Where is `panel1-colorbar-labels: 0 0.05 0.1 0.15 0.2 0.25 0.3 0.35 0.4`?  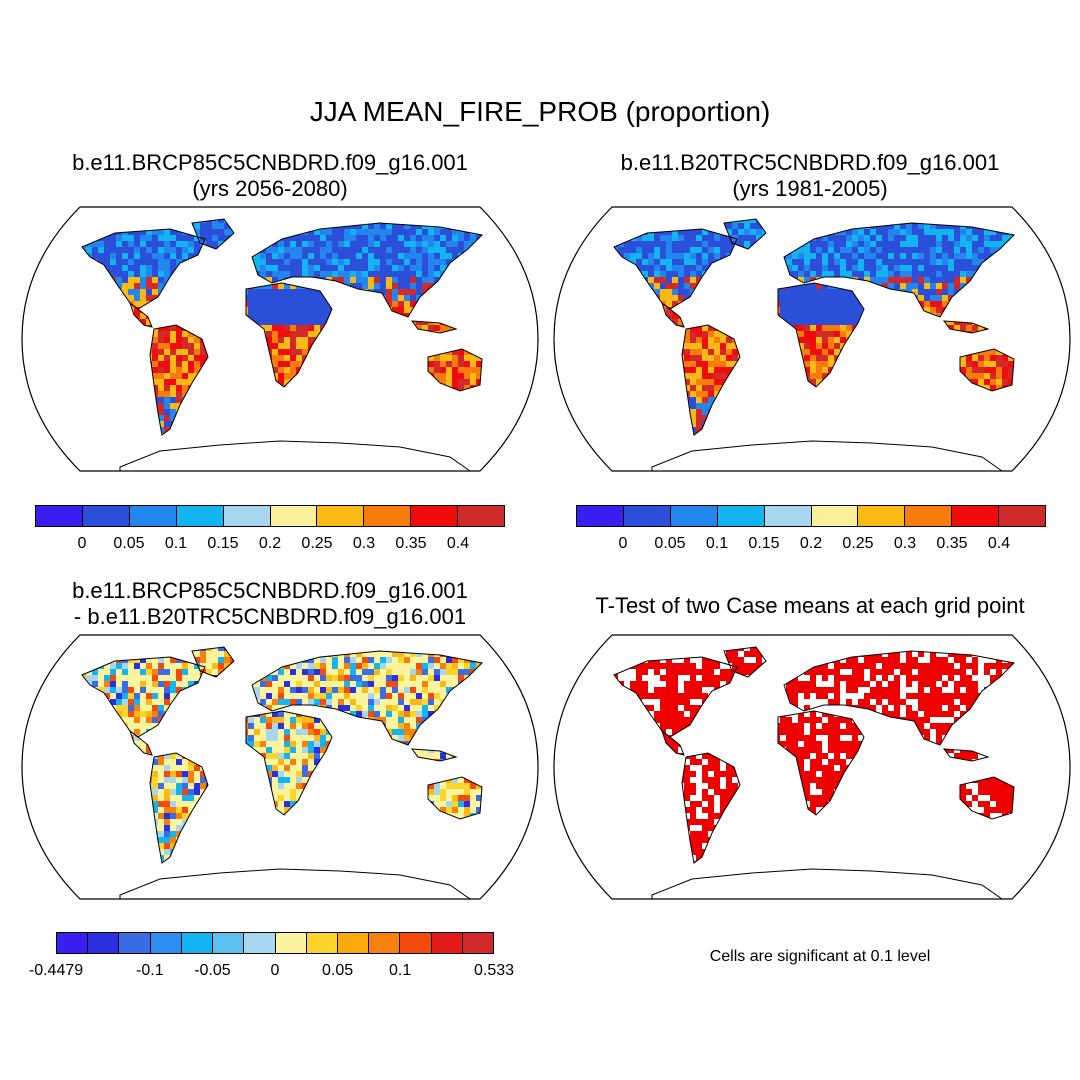 panel1-colorbar-labels: 0 0.05 0.1 0.15 0.2 0.25 0.3 0.35 0.4 is located at coordinates (270, 545).